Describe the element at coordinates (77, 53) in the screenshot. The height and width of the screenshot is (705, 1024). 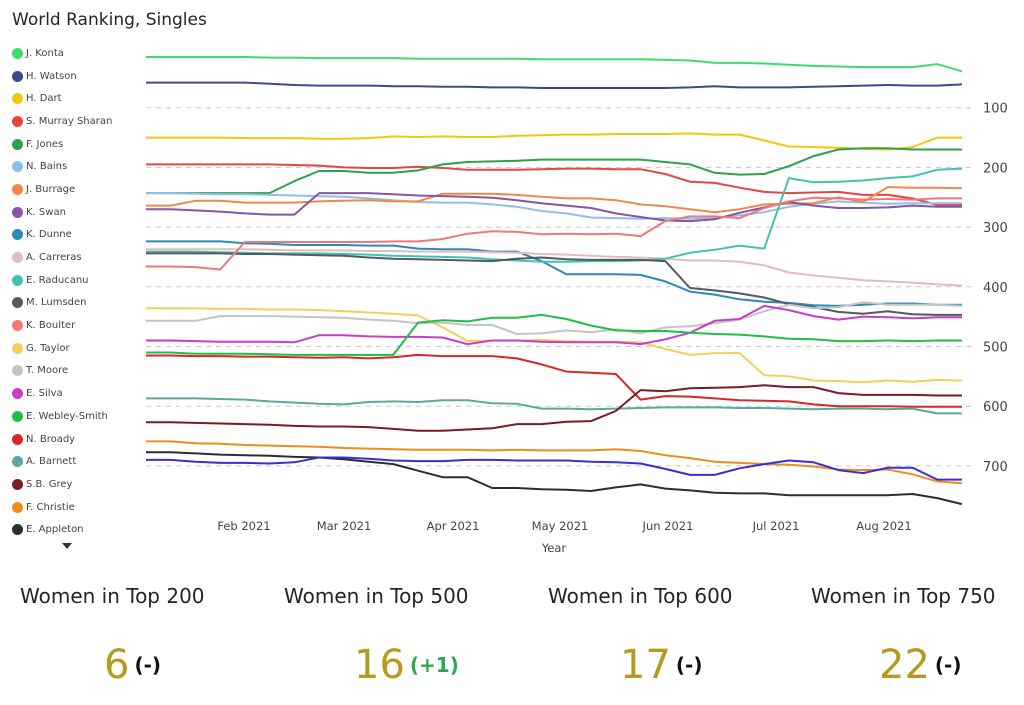
I see `legend-item: J. Konta` at that location.